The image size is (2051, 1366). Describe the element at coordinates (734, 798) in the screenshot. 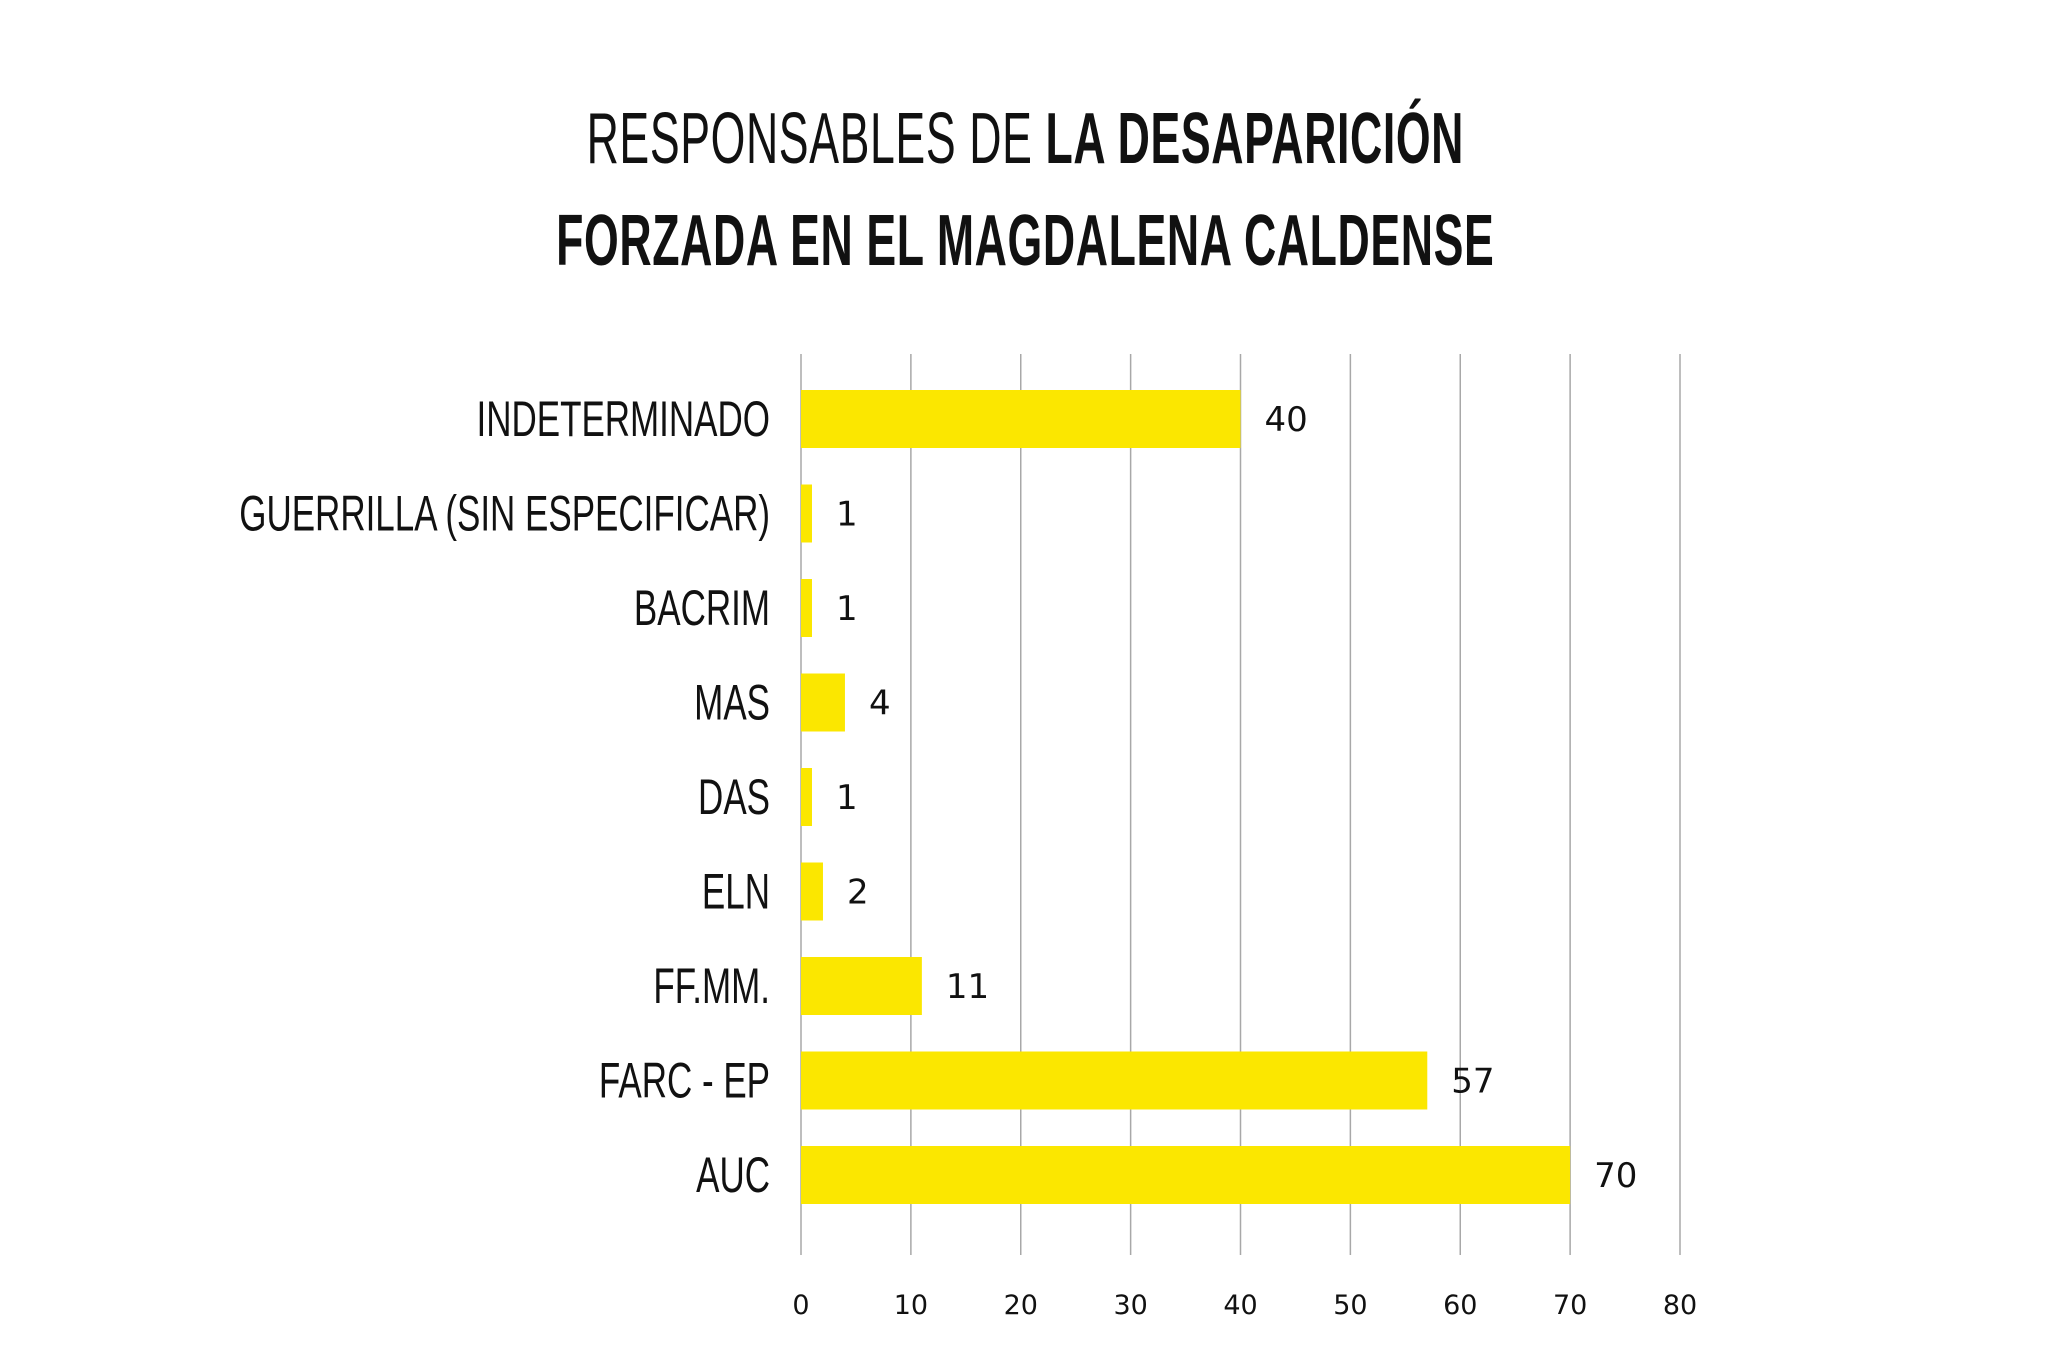

I see `category-label: DAS` at that location.